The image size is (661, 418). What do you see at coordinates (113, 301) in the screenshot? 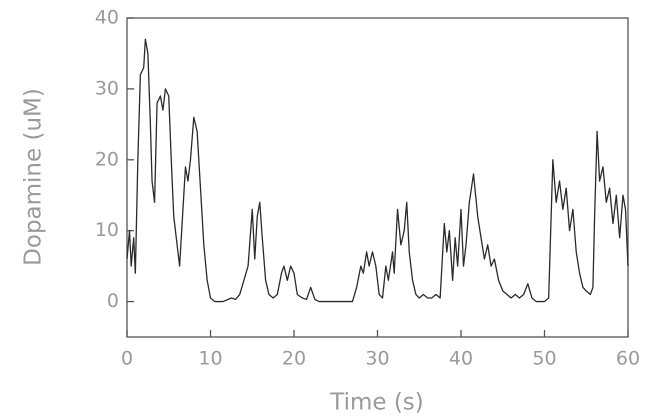
I see `y-tick-label: 0` at bounding box center [113, 301].